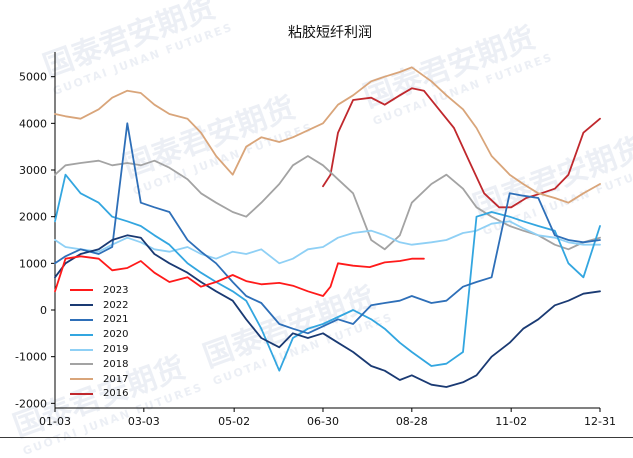 The height and width of the screenshot is (458, 633). What do you see at coordinates (323, 421) in the screenshot?
I see `x-tick-label: 06-30` at bounding box center [323, 421].